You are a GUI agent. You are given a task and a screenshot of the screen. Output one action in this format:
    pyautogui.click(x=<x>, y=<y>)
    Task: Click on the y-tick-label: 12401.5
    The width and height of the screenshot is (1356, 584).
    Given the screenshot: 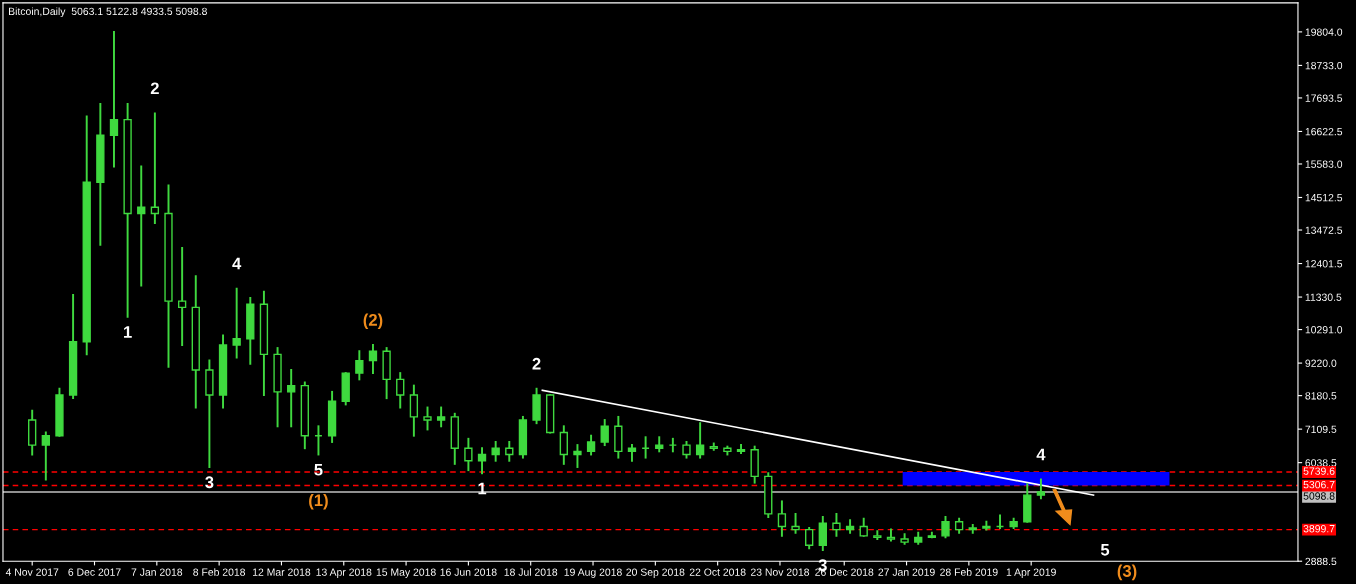 What is the action you would take?
    pyautogui.click(x=1324, y=264)
    